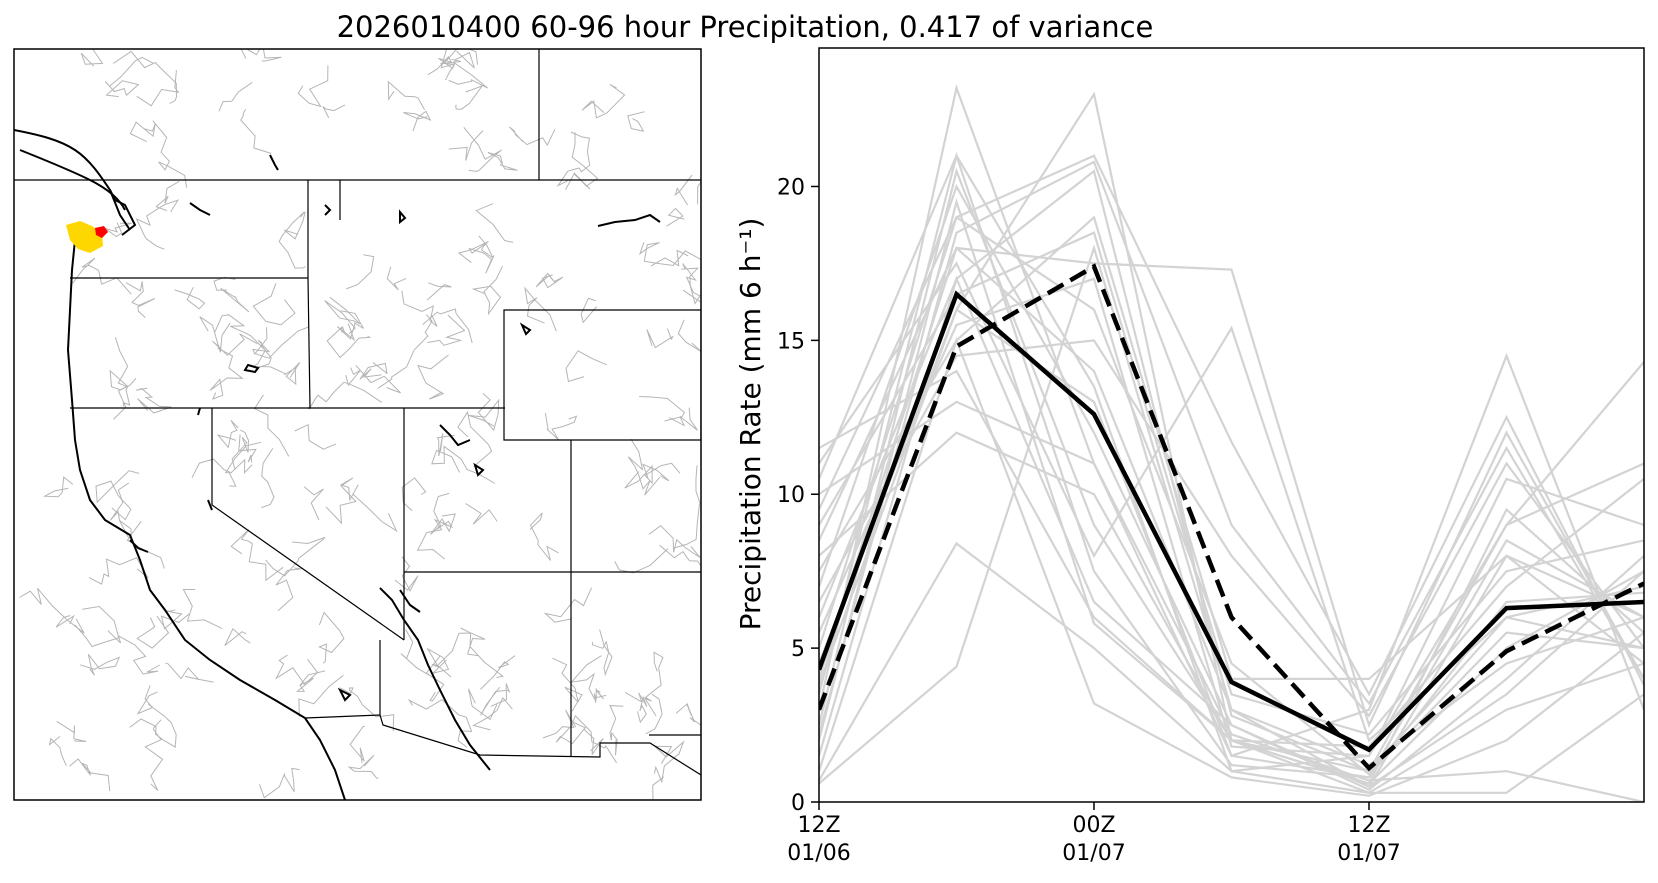  What do you see at coordinates (87, 237) in the screenshot?
I see `precipitation-highlight` at bounding box center [87, 237].